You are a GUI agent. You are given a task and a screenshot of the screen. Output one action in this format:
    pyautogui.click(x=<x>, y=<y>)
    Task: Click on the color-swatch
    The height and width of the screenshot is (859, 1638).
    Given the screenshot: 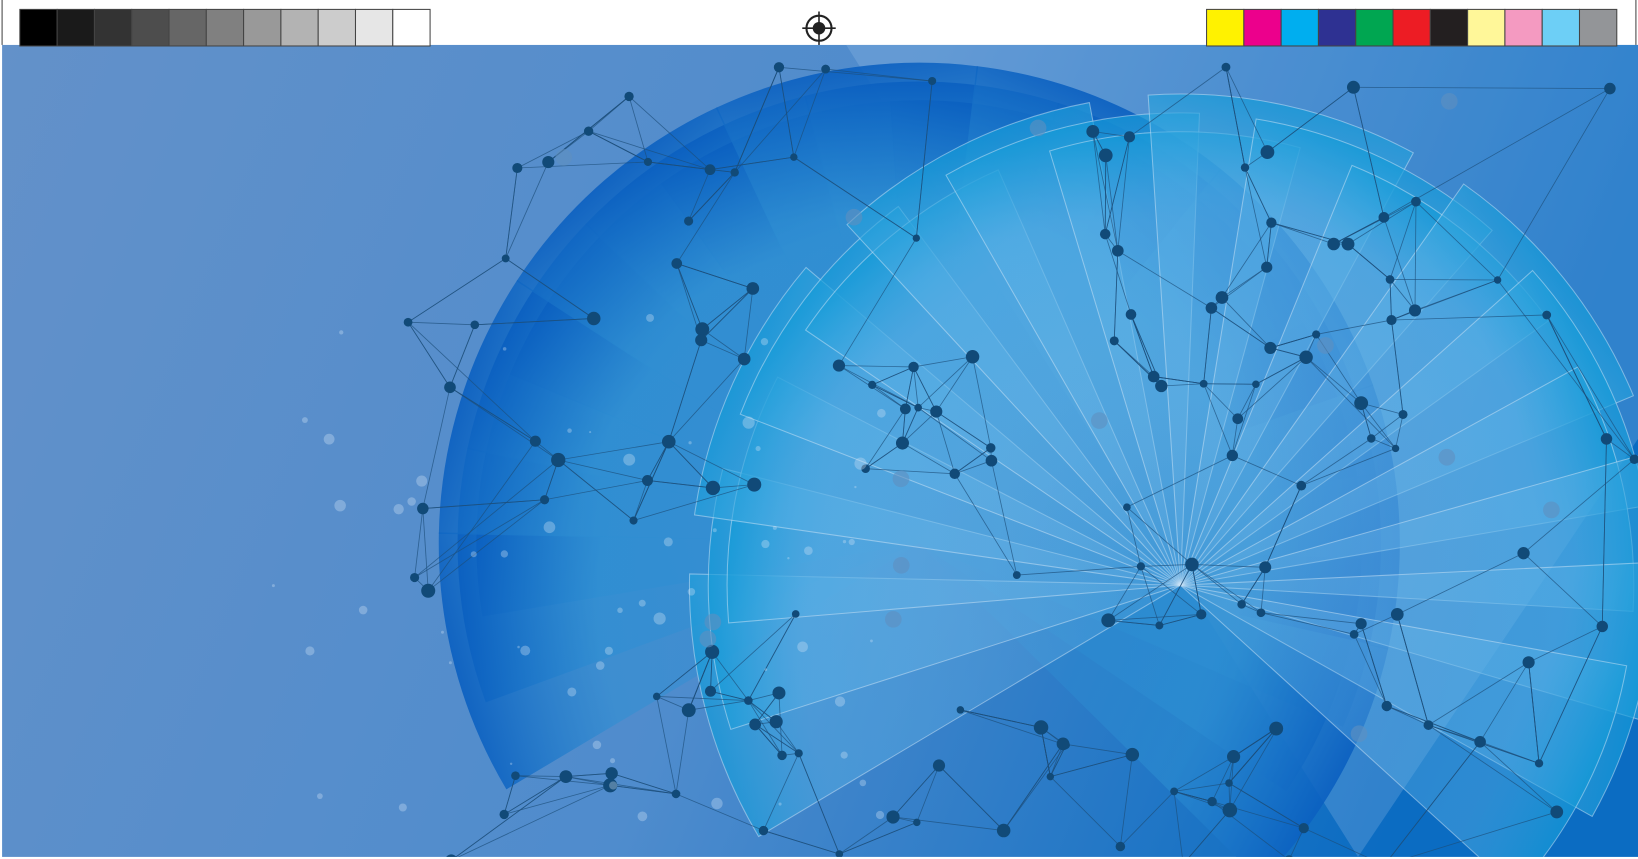 What is the action you would take?
    pyautogui.click(x=1262, y=27)
    